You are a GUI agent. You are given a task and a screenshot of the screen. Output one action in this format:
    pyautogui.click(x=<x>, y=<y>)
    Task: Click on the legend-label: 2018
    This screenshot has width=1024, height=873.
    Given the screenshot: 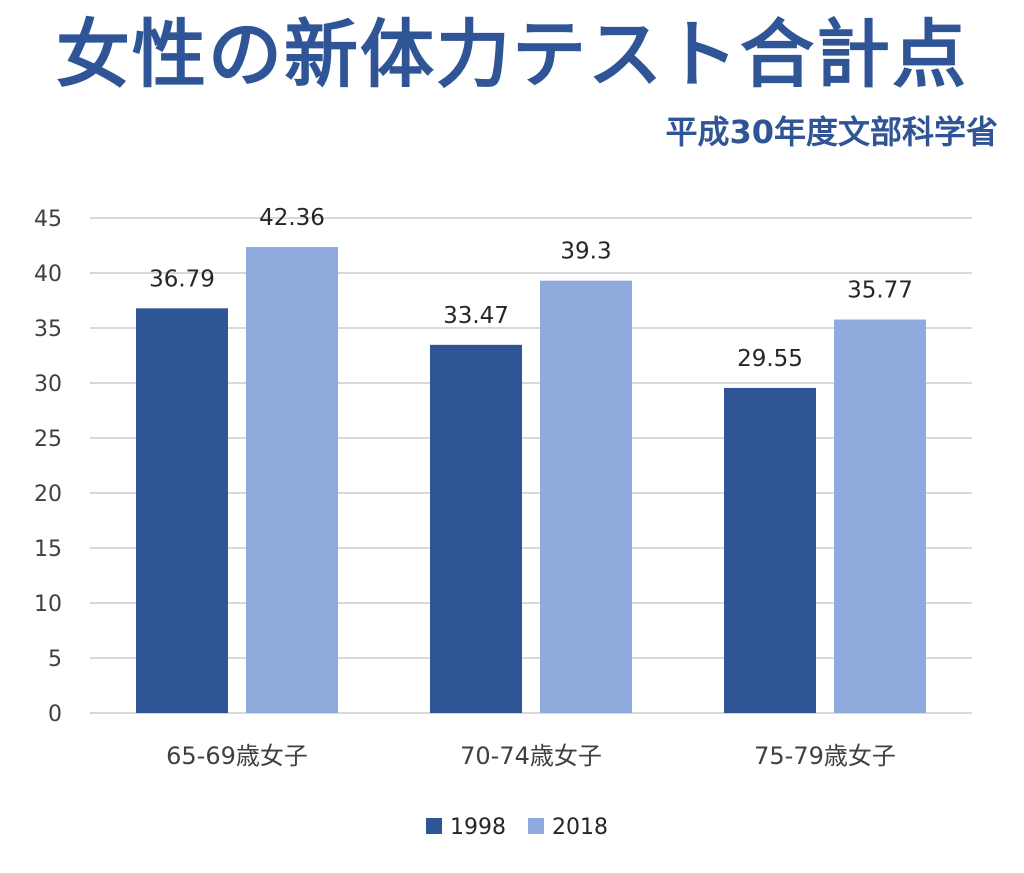 What is the action you would take?
    pyautogui.click(x=580, y=827)
    